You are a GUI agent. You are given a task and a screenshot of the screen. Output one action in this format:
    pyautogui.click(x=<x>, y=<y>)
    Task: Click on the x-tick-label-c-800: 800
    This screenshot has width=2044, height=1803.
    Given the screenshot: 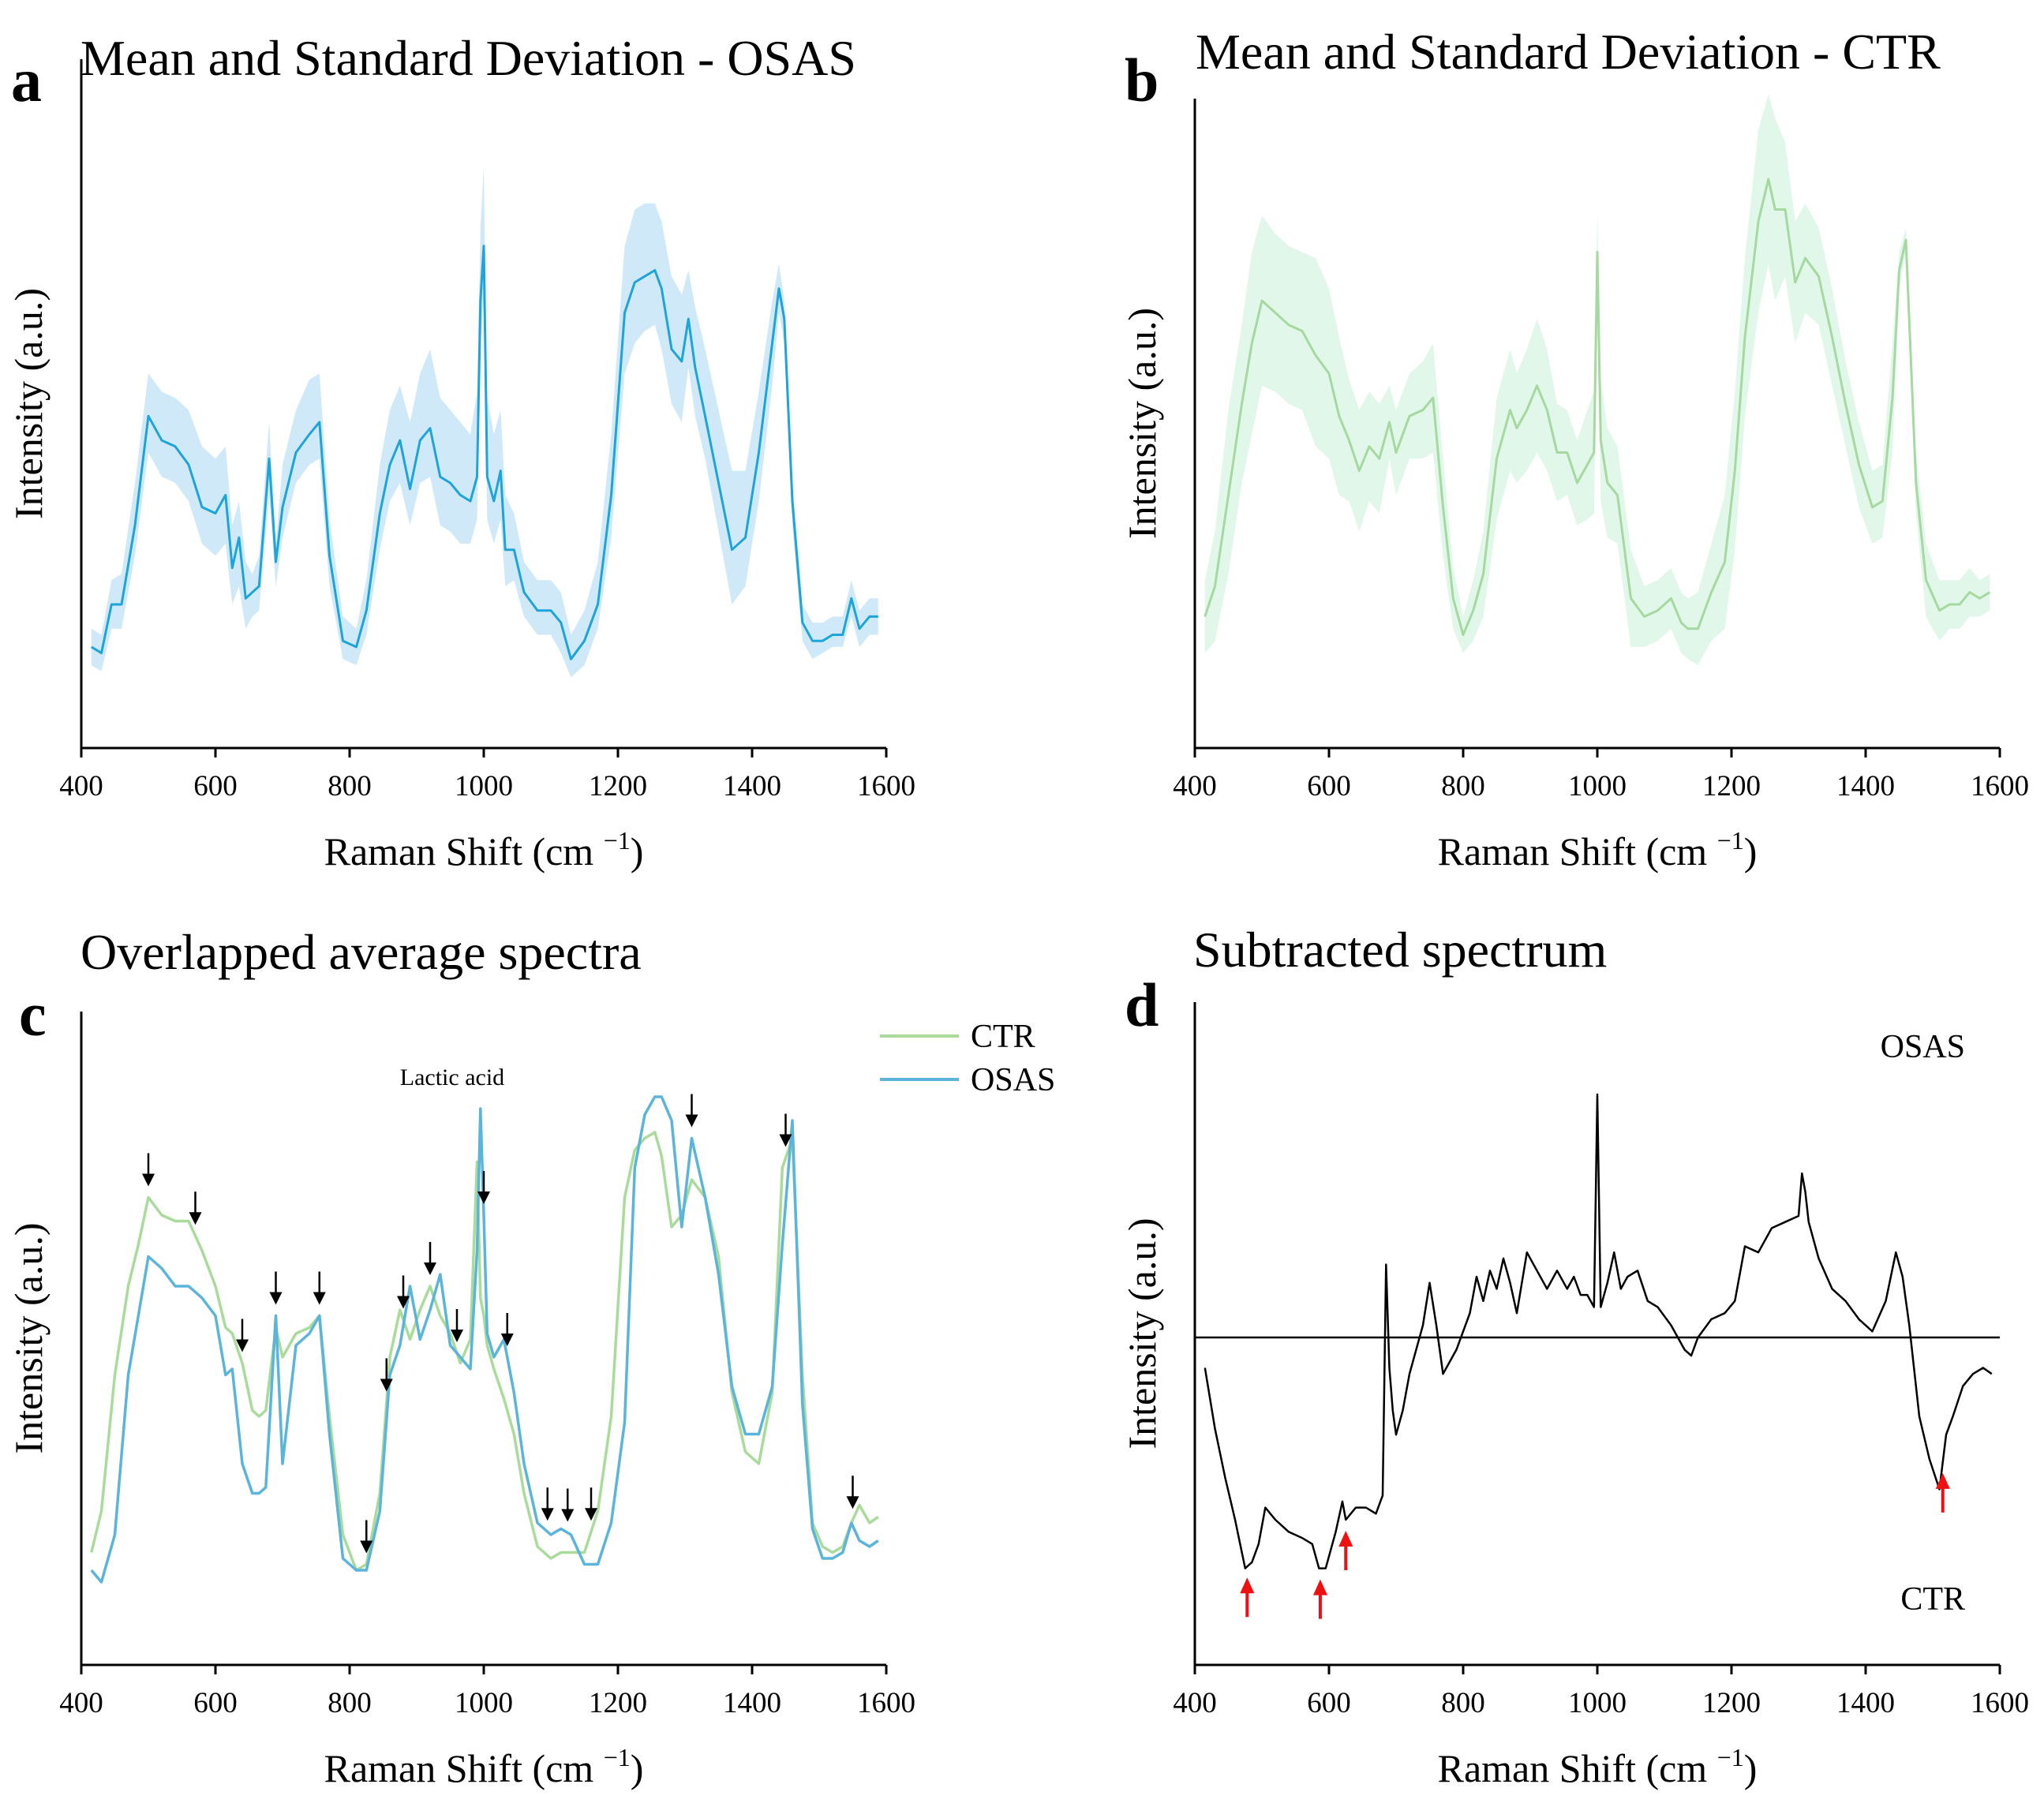 What is the action you would take?
    pyautogui.click(x=350, y=1703)
    